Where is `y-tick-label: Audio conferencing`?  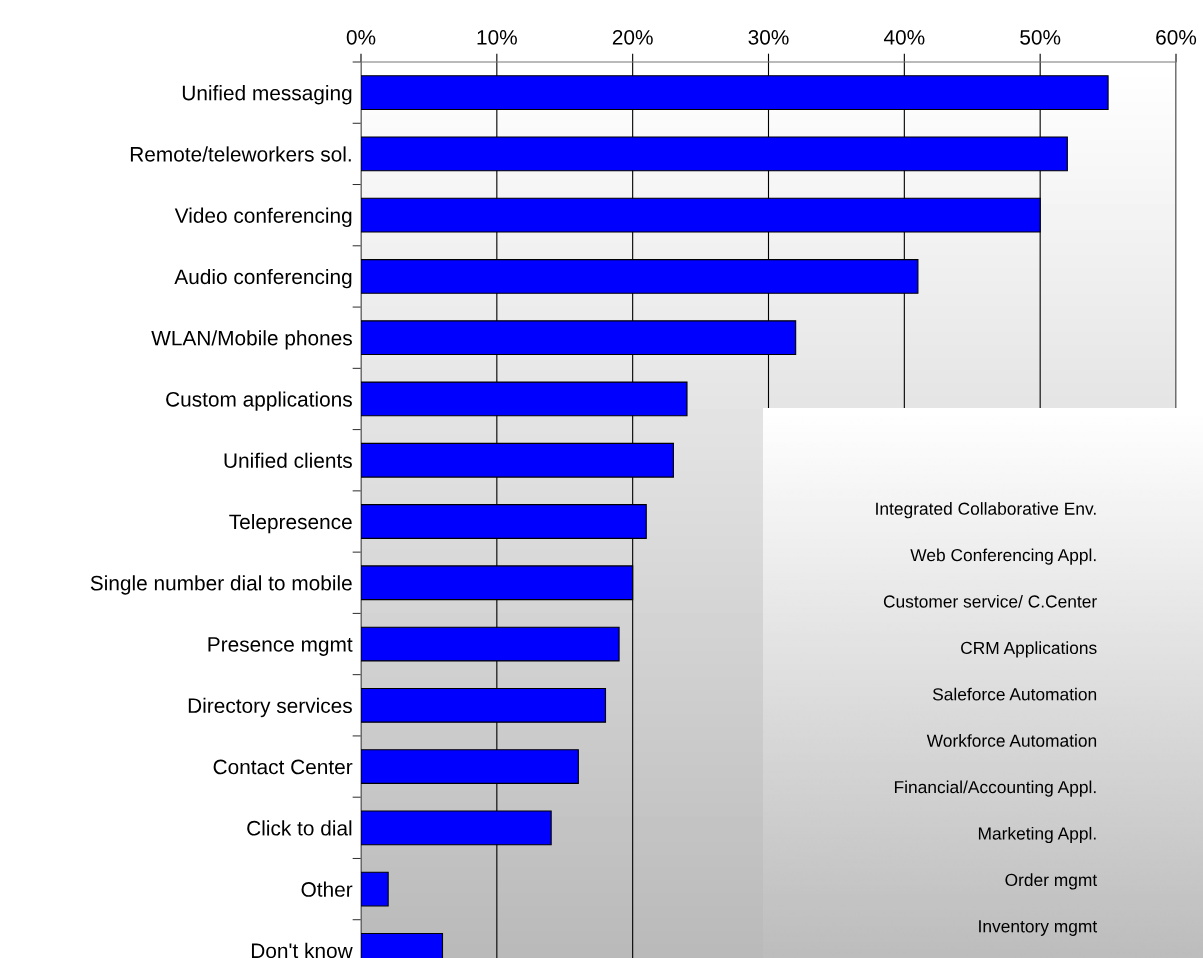
y-tick-label: Audio conferencing is located at coordinates (263, 278).